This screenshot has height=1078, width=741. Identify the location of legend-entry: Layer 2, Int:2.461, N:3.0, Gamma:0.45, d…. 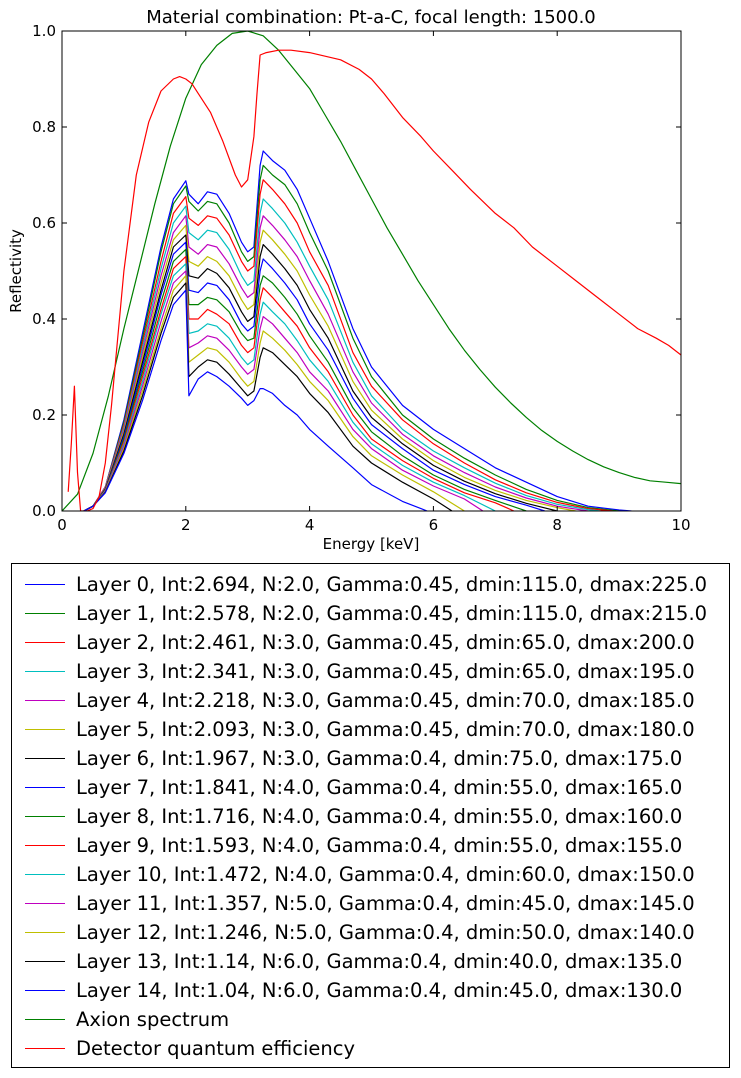
(370, 643).